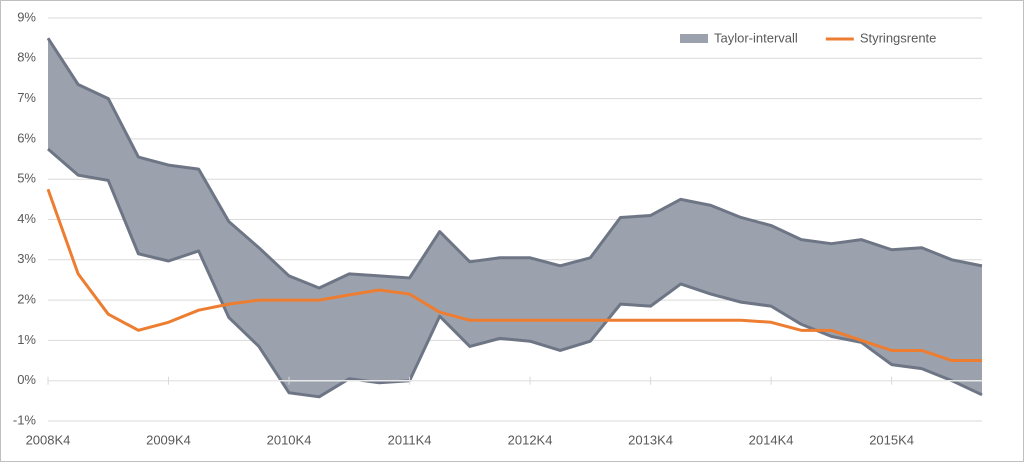 The height and width of the screenshot is (462, 1024). Describe the element at coordinates (891, 439) in the screenshot. I see `x-tick-label: 2015K4` at that location.